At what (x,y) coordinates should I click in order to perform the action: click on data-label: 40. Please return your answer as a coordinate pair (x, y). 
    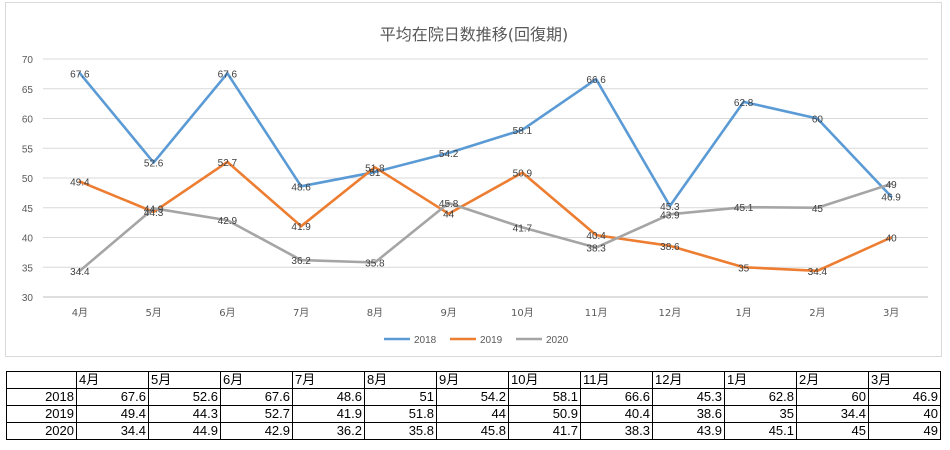
    Looking at the image, I should click on (892, 239).